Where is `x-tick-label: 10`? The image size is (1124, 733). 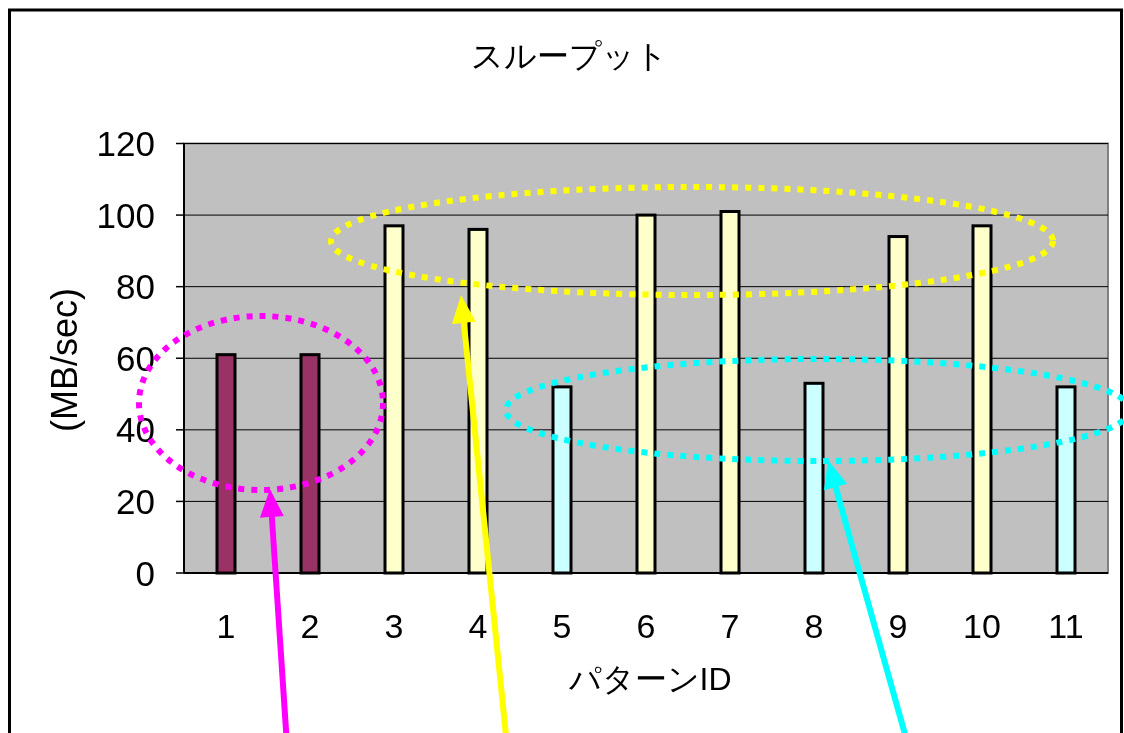
x-tick-label: 10 is located at coordinates (982, 626).